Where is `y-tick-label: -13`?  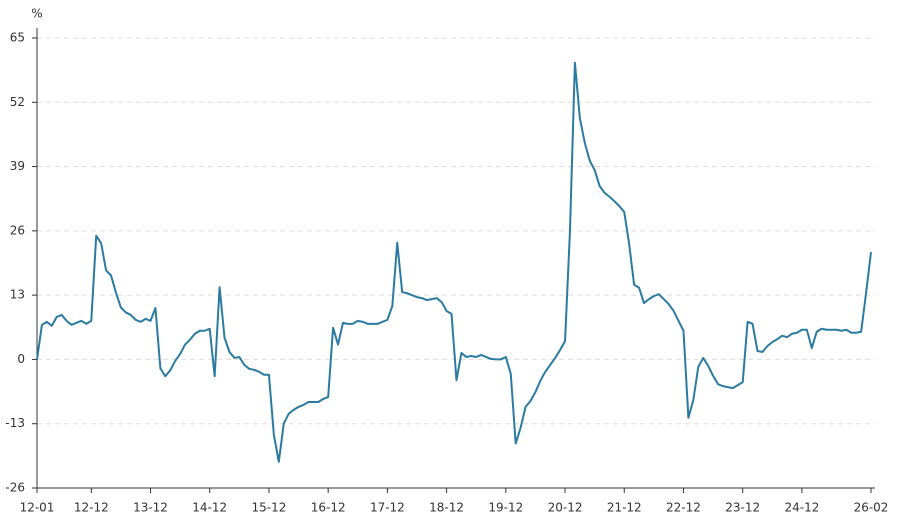
y-tick-label: -13 is located at coordinates (15, 423).